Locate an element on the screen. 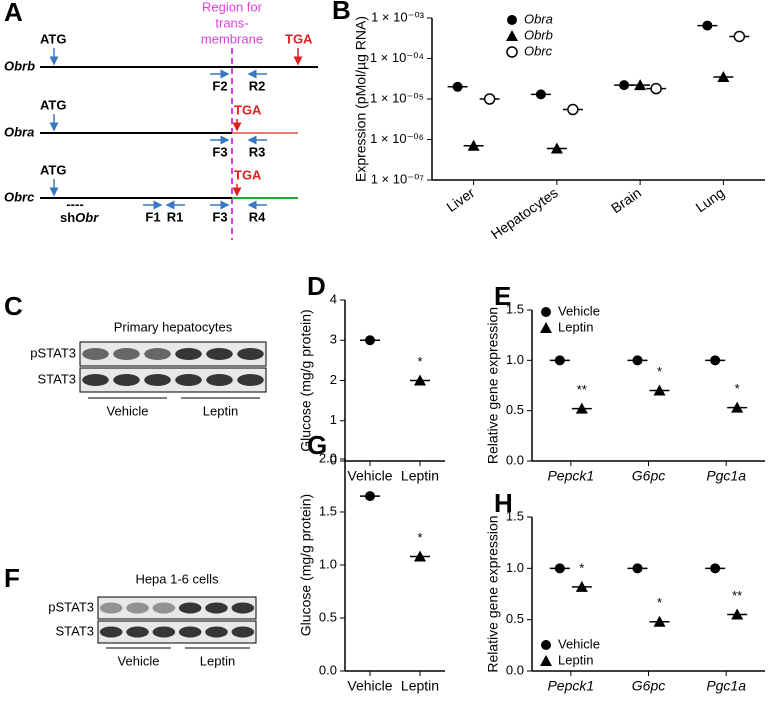 The image size is (772, 724). x-tick-label: Leptin is located at coordinates (420, 686).